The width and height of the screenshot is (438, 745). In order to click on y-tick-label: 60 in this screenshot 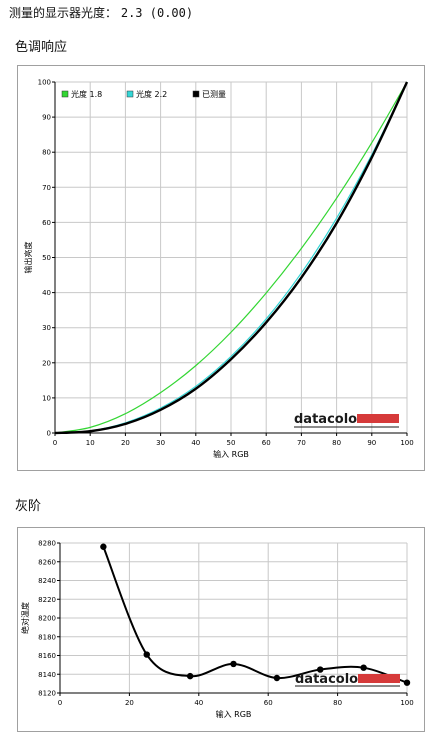, I will do `click(46, 223)`.